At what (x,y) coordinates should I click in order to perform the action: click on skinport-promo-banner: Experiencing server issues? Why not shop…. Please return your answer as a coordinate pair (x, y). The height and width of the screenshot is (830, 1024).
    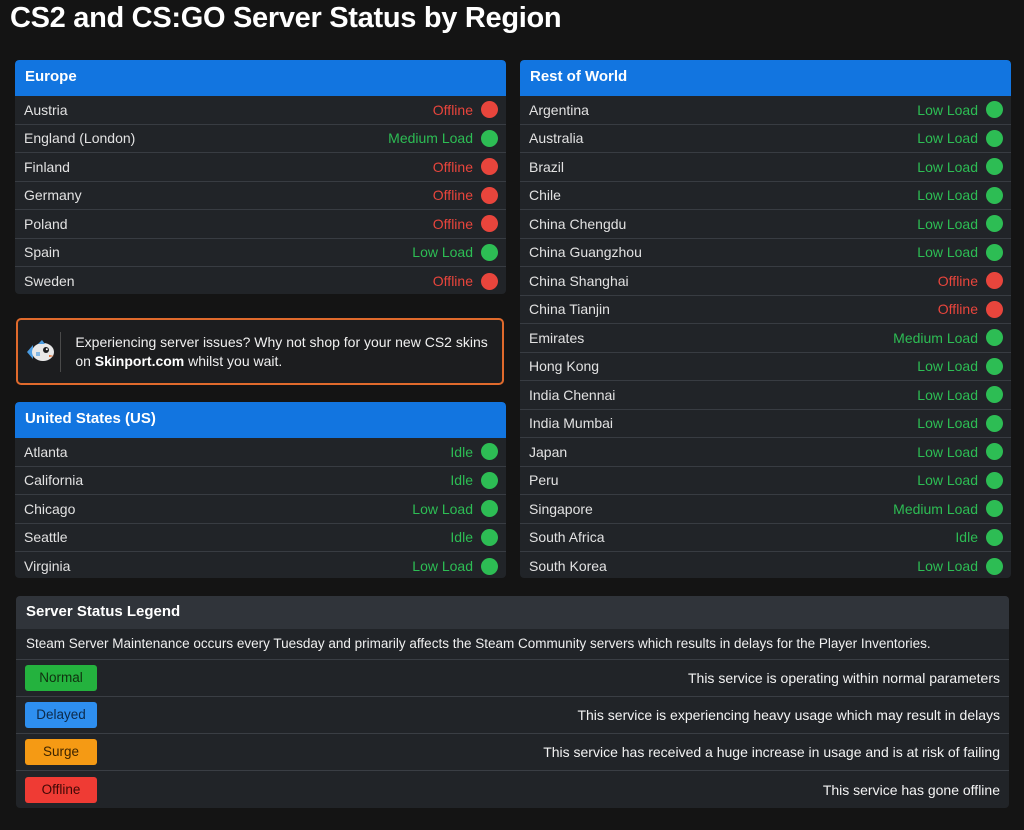
    Looking at the image, I should click on (260, 351).